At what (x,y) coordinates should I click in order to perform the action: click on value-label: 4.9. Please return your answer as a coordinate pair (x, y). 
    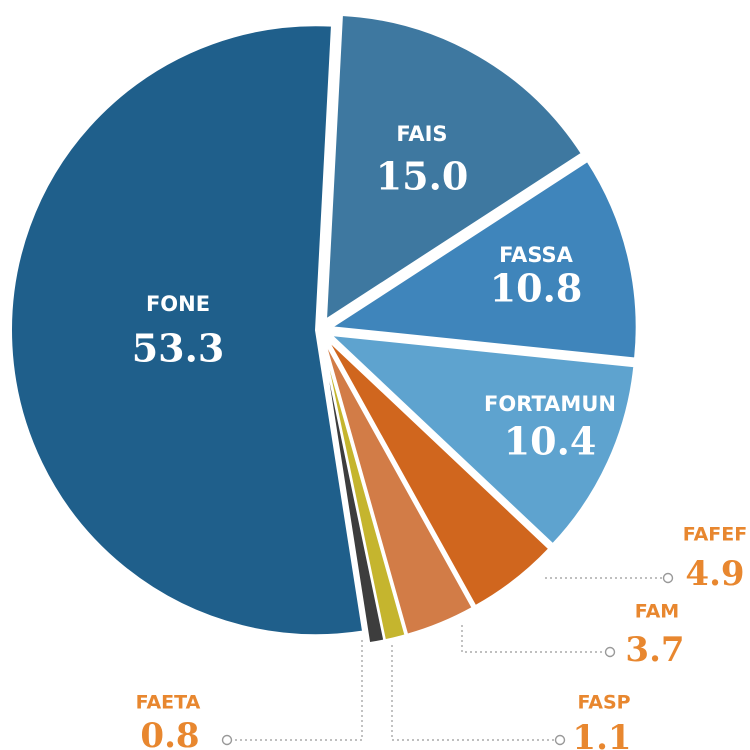
    Looking at the image, I should click on (714, 574).